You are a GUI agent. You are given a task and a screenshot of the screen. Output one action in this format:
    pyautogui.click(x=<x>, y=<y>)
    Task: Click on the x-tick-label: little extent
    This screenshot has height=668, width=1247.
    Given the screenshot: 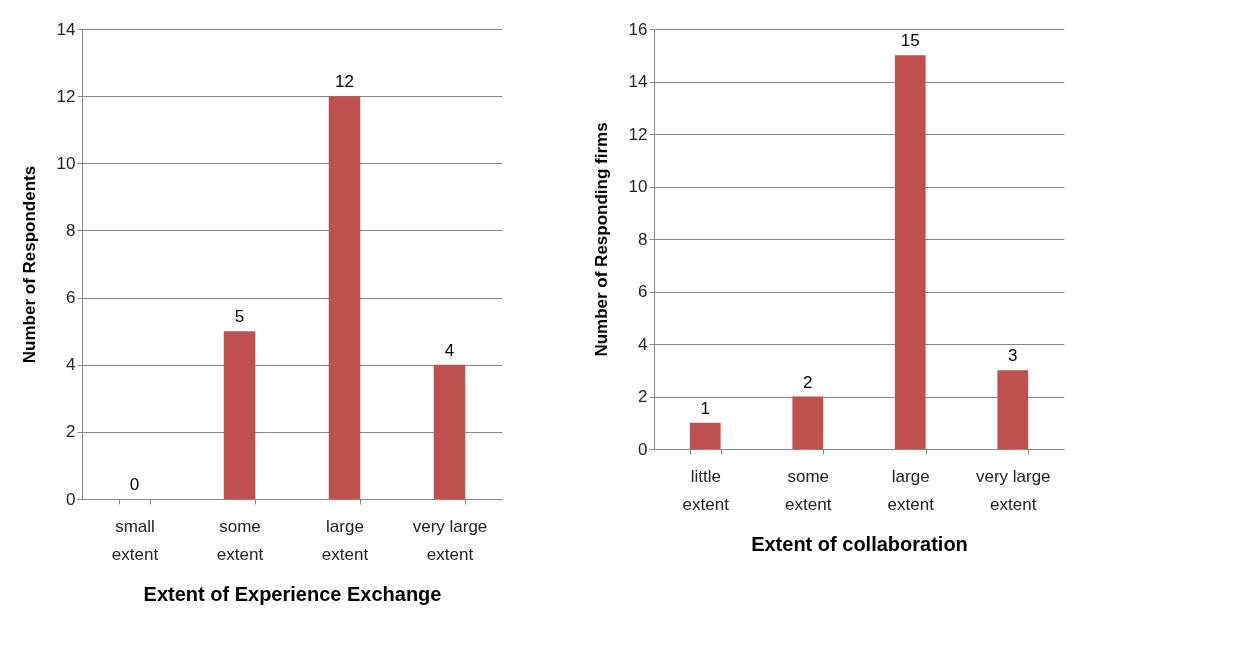 What is the action you would take?
    pyautogui.click(x=706, y=490)
    